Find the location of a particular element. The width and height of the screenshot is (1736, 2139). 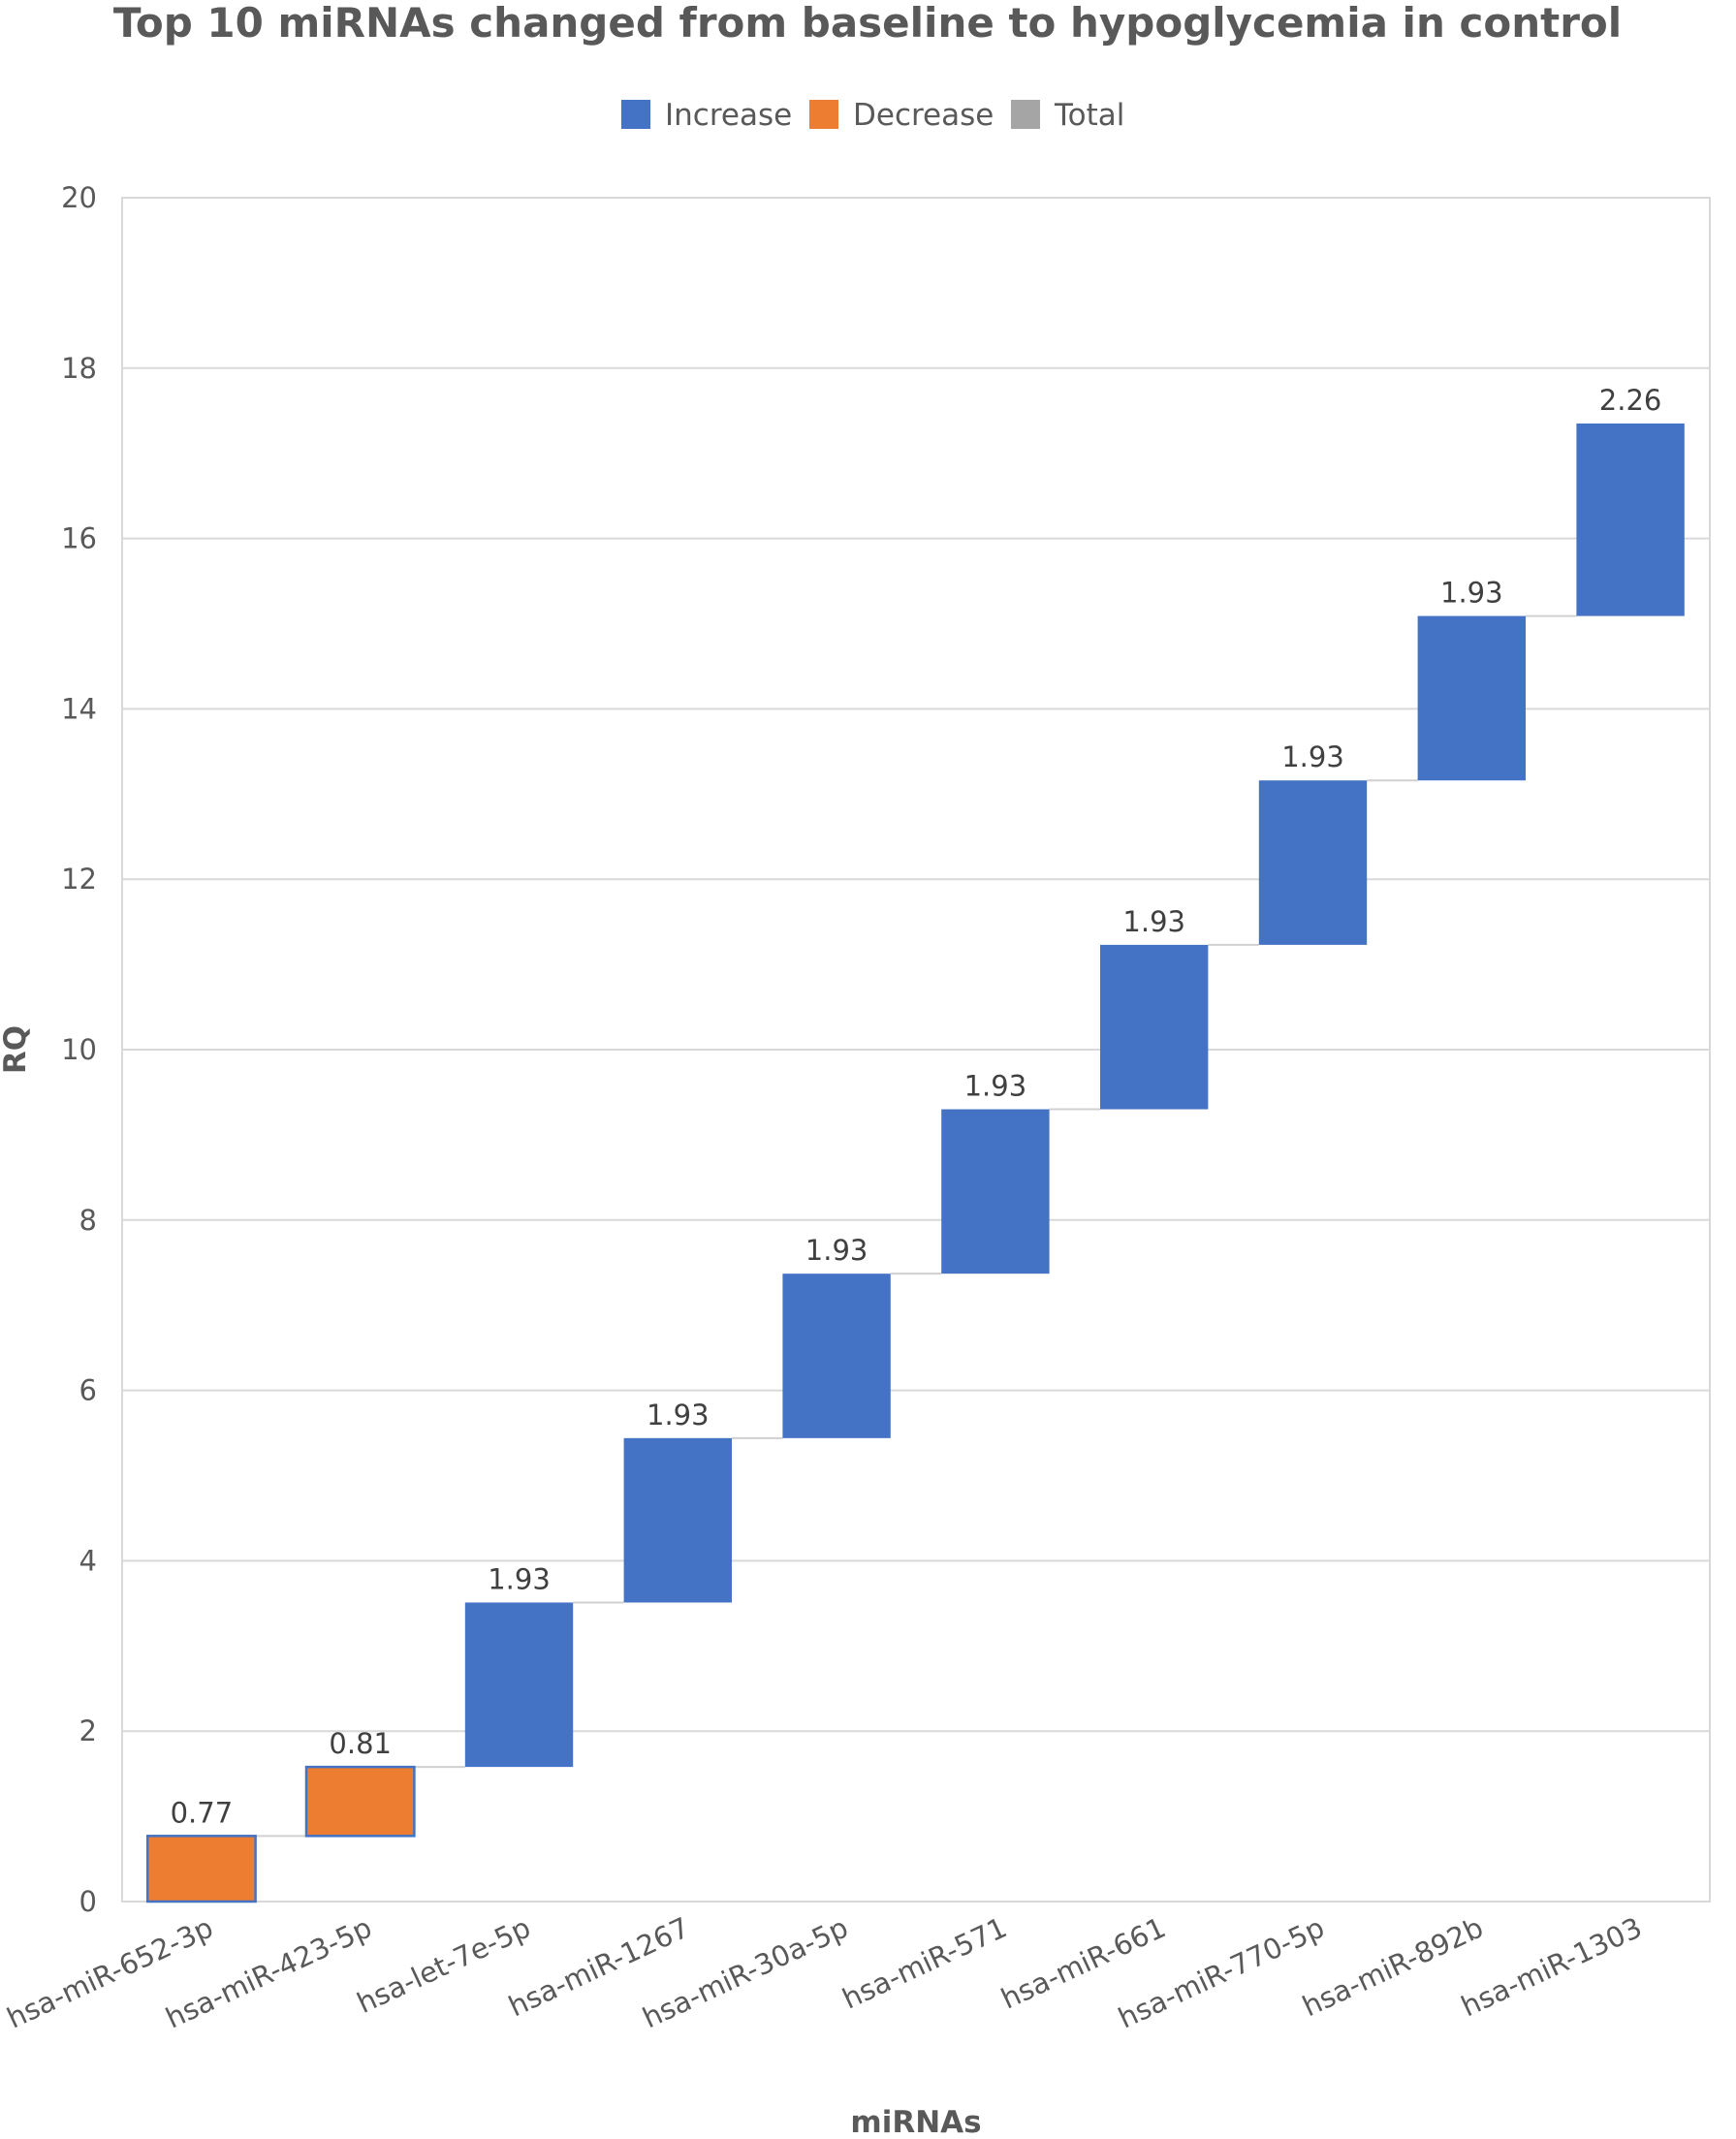

y-tick-label: 0 is located at coordinates (88, 1901).